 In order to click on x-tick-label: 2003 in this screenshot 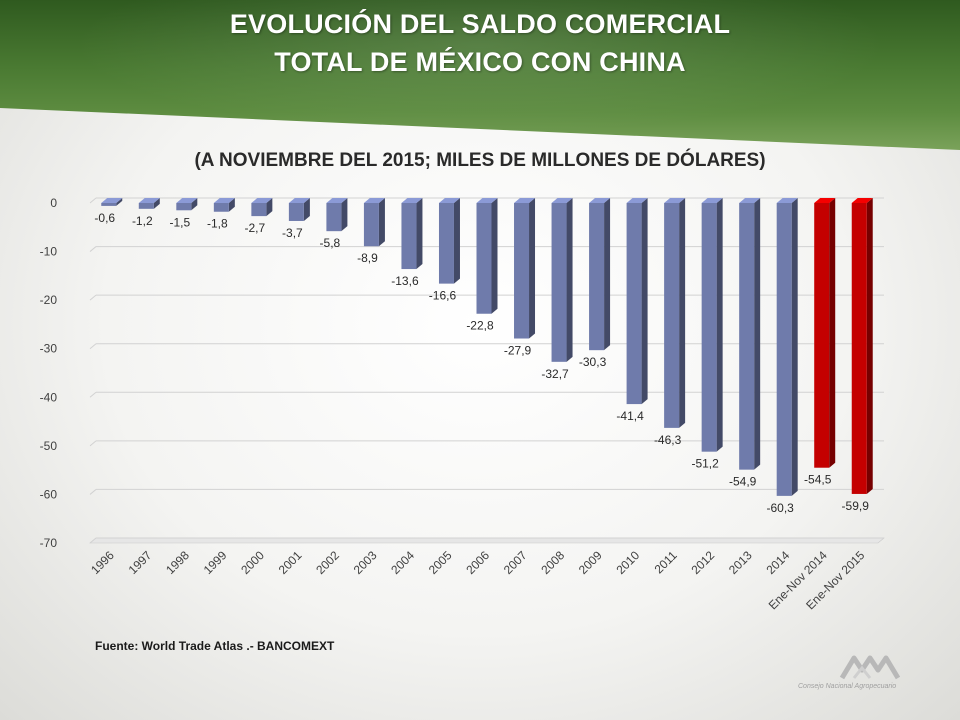, I will do `click(365, 562)`.